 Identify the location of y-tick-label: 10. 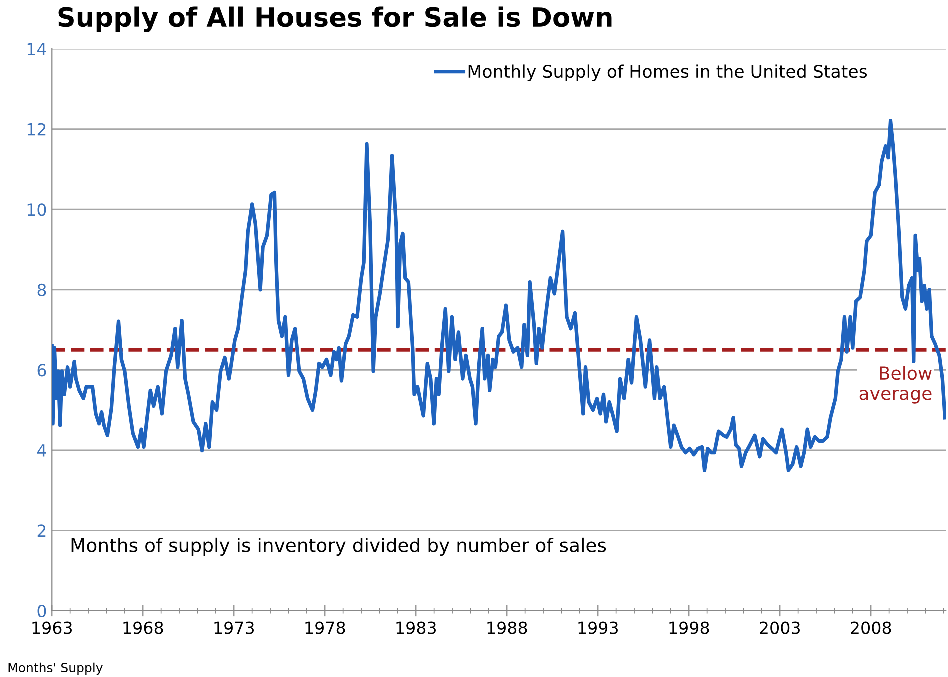
(37, 210).